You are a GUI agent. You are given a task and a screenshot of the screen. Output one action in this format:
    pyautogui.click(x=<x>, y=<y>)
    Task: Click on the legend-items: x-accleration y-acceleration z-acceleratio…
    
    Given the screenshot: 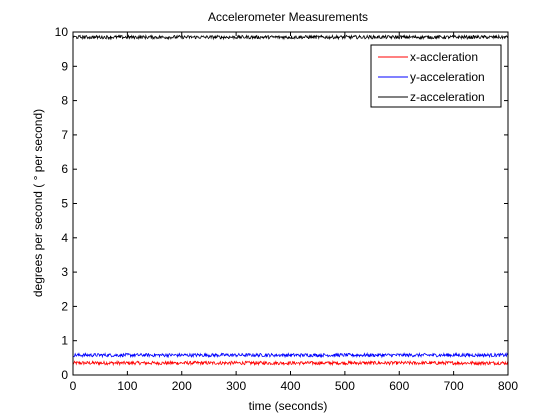 What is the action you would take?
    pyautogui.click(x=431, y=77)
    